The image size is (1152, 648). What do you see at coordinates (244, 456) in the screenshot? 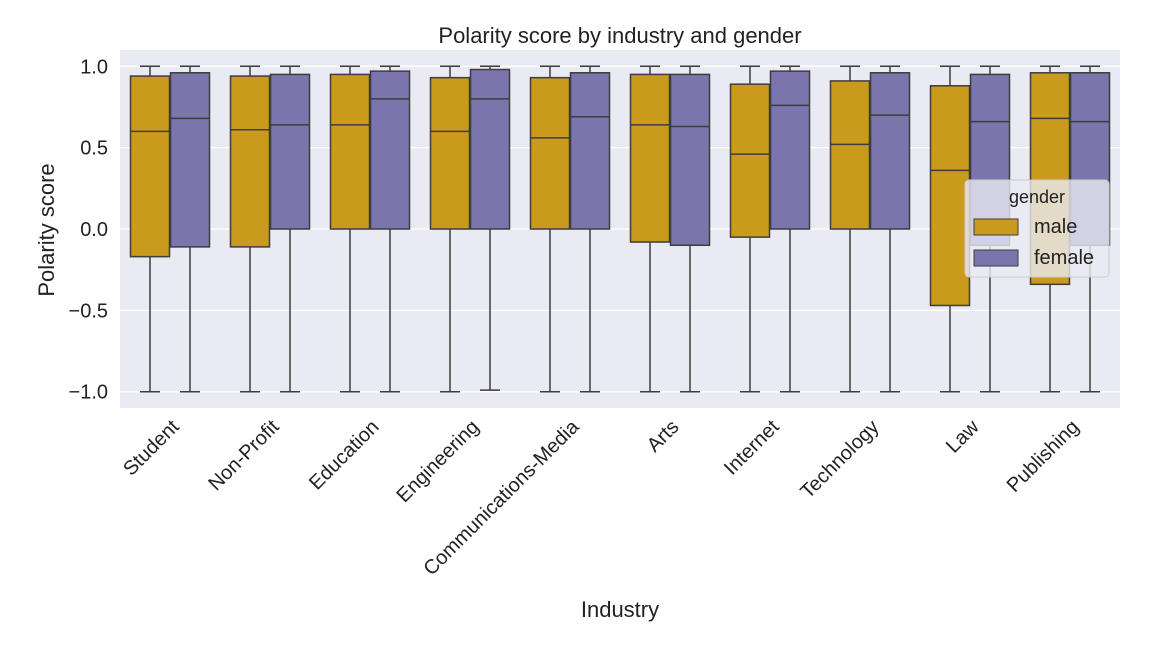
I see `x-tick-label: Non-Profit` at bounding box center [244, 456].